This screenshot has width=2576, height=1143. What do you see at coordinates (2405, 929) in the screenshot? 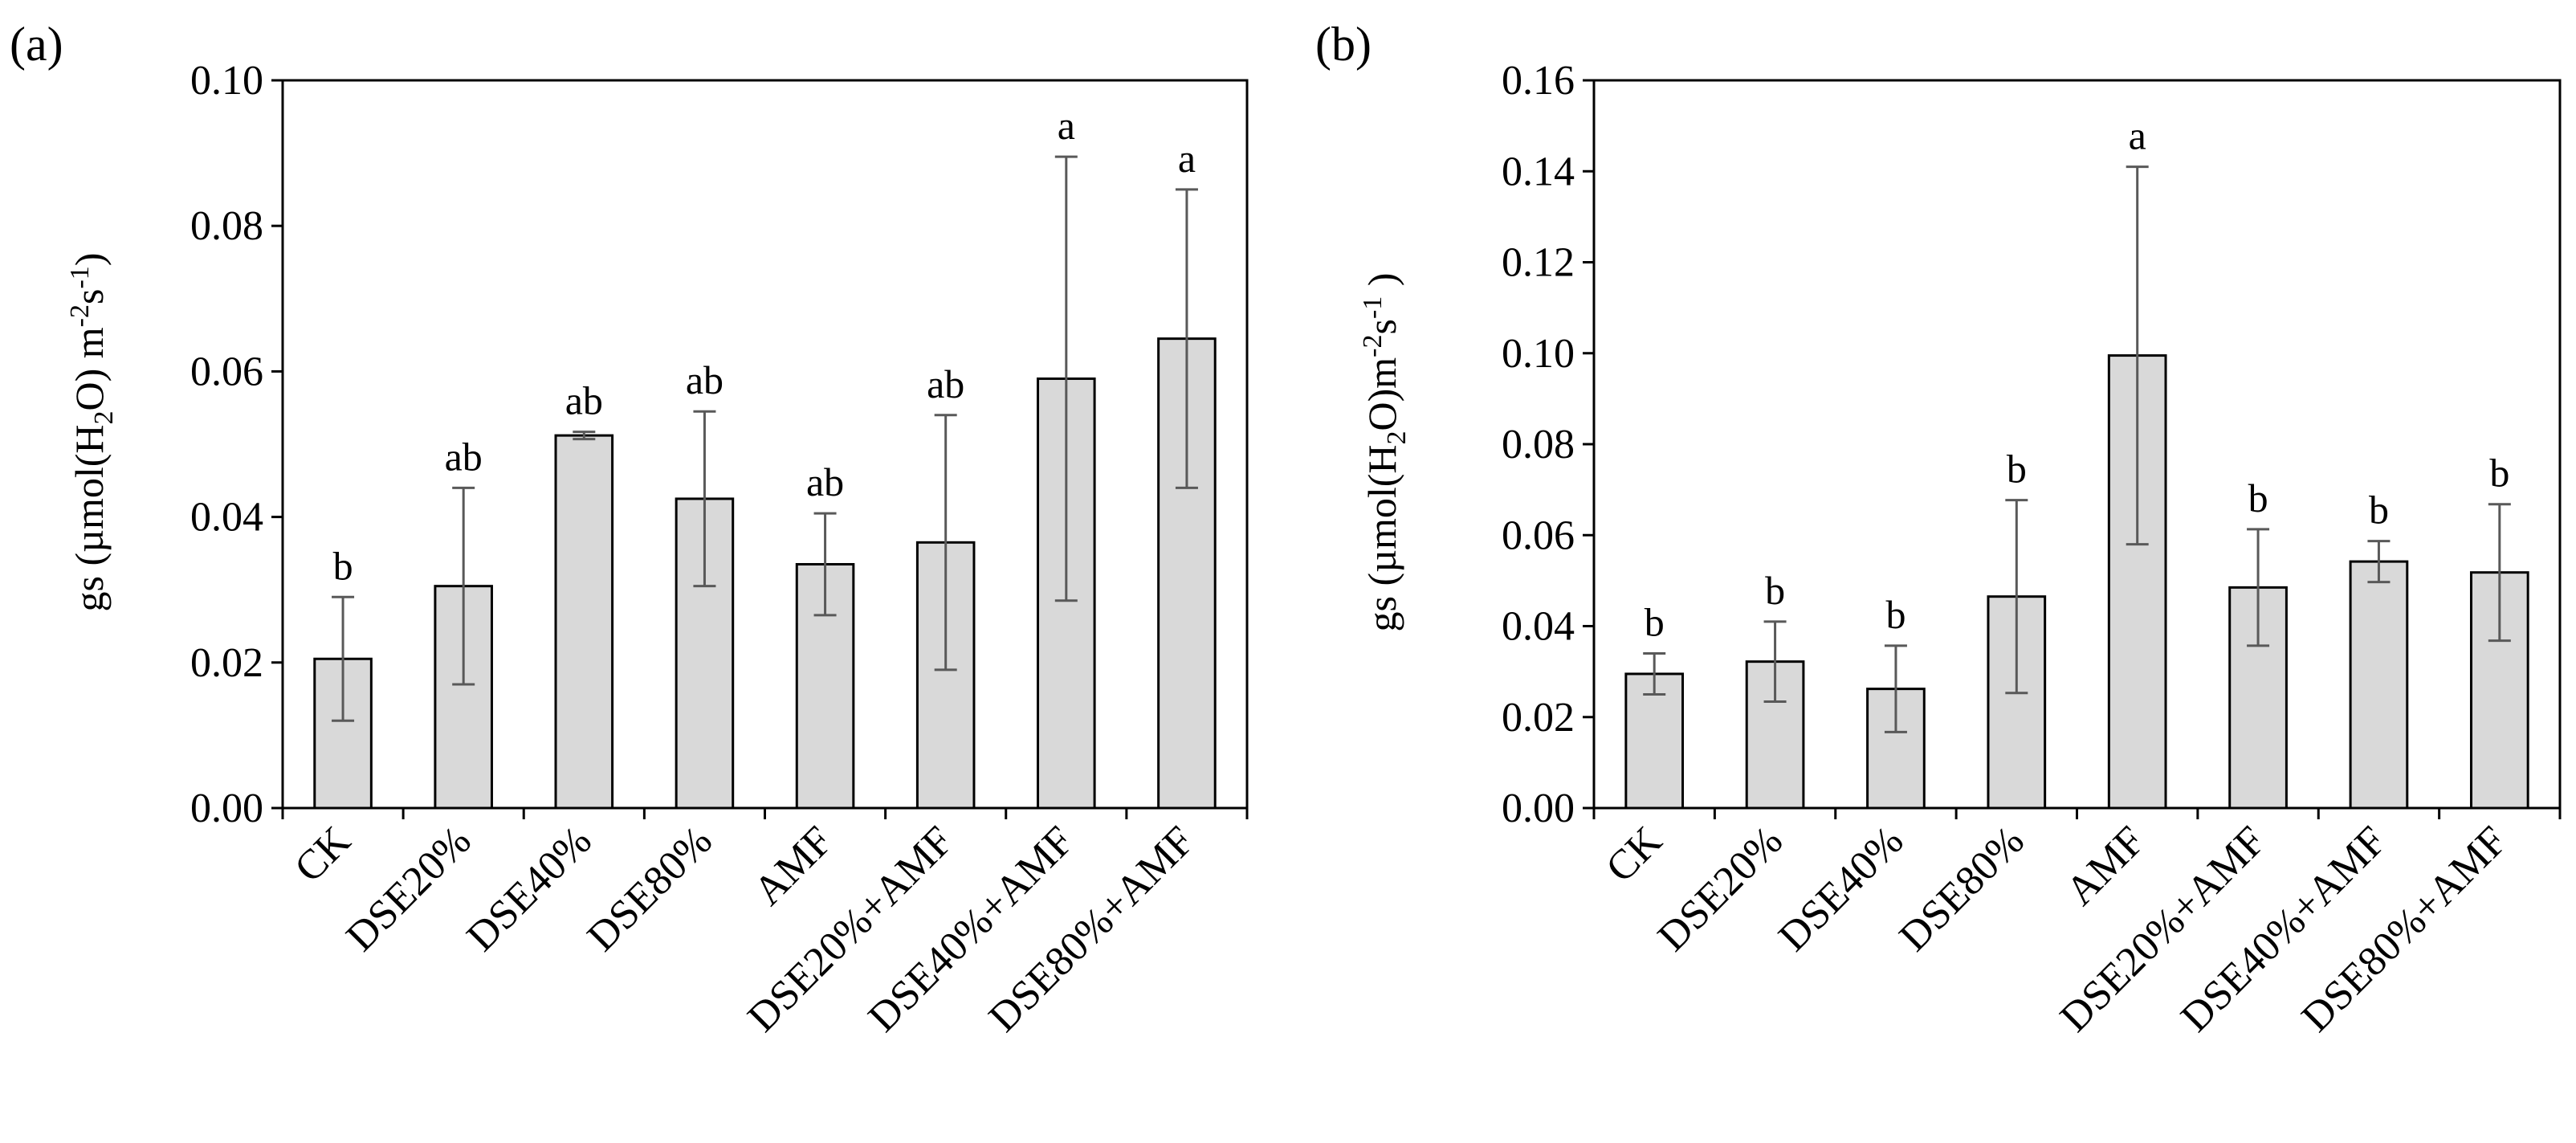
I see `category-label-b-7: DSE80%+AMF` at bounding box center [2405, 929].